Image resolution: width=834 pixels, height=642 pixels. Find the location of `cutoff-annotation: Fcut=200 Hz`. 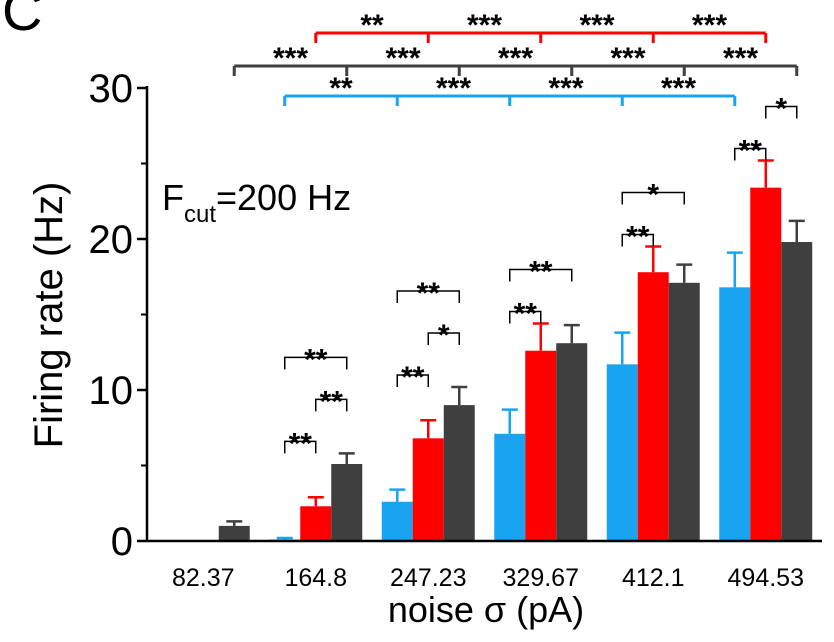

cutoff-annotation: Fcut=200 Hz is located at coordinates (256, 202).